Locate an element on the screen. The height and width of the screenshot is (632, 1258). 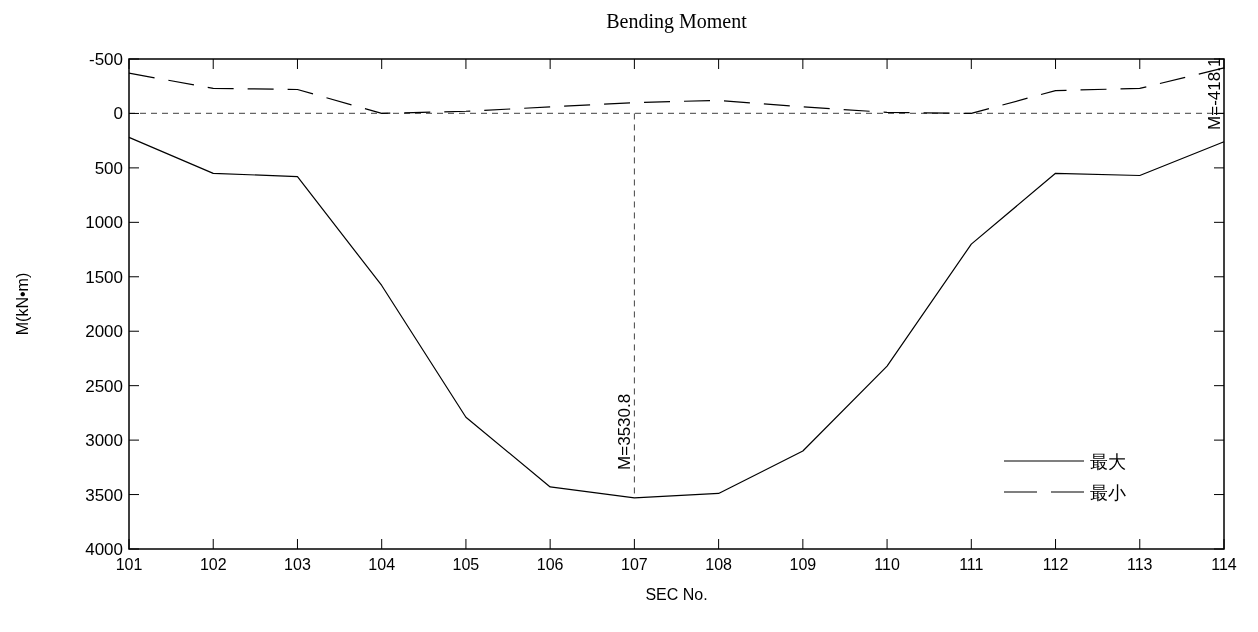
chart-title: Bending Moment is located at coordinates (677, 21).